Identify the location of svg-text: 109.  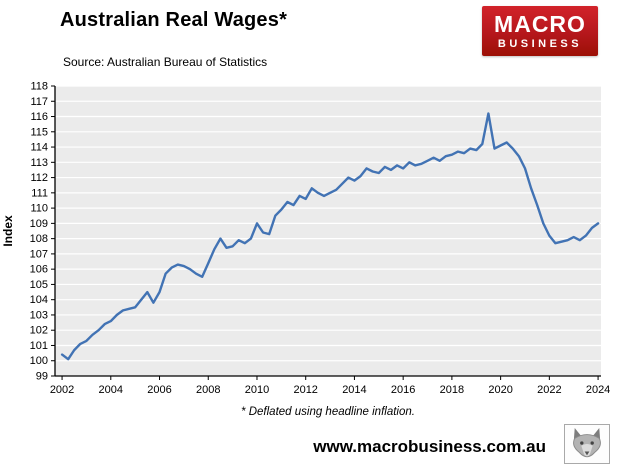
(39, 224).